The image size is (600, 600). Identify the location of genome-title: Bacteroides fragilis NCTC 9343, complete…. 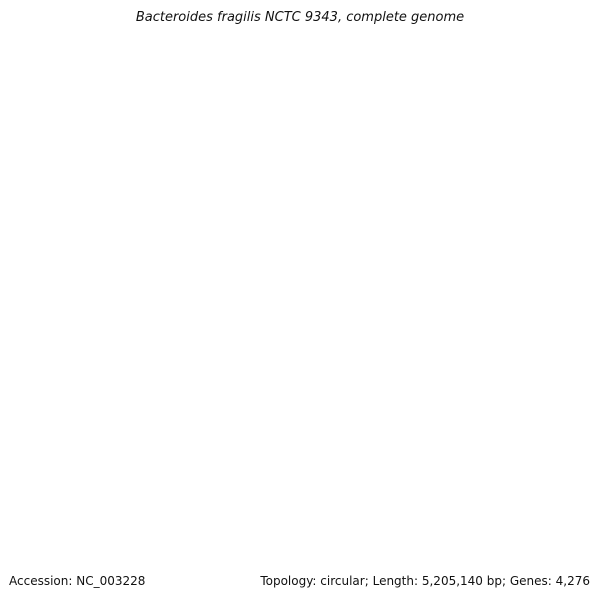
(300, 17).